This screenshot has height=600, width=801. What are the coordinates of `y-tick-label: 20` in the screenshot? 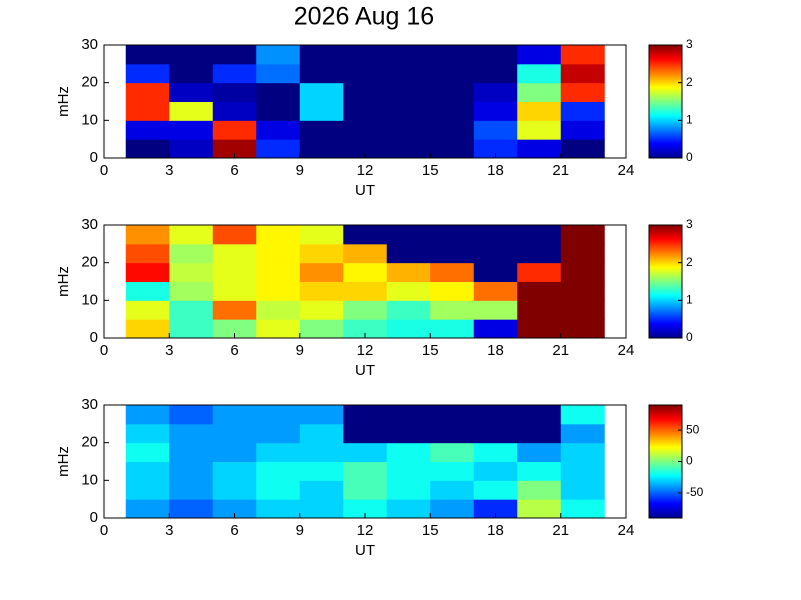 It's located at (89, 82).